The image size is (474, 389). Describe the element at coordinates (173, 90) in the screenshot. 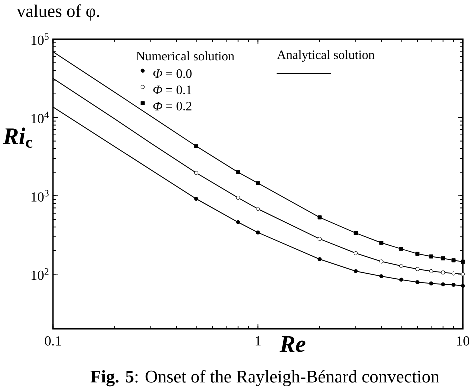

I see `legend-label: Φ = 0.1` at that location.